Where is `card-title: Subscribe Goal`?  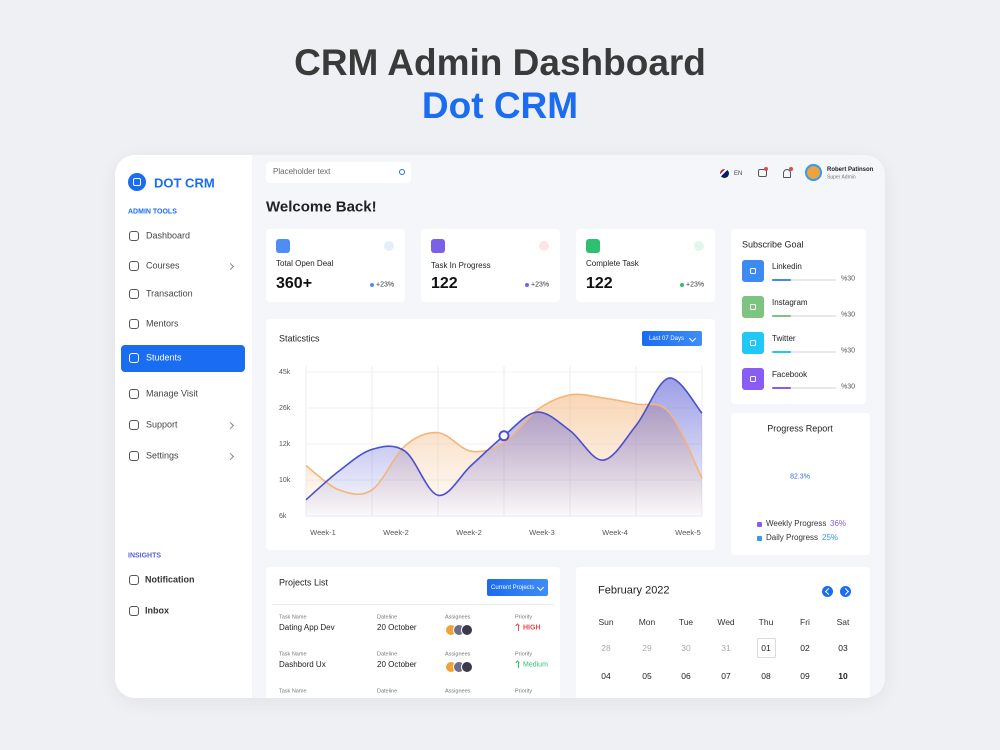 card-title: Subscribe Goal is located at coordinates (773, 244).